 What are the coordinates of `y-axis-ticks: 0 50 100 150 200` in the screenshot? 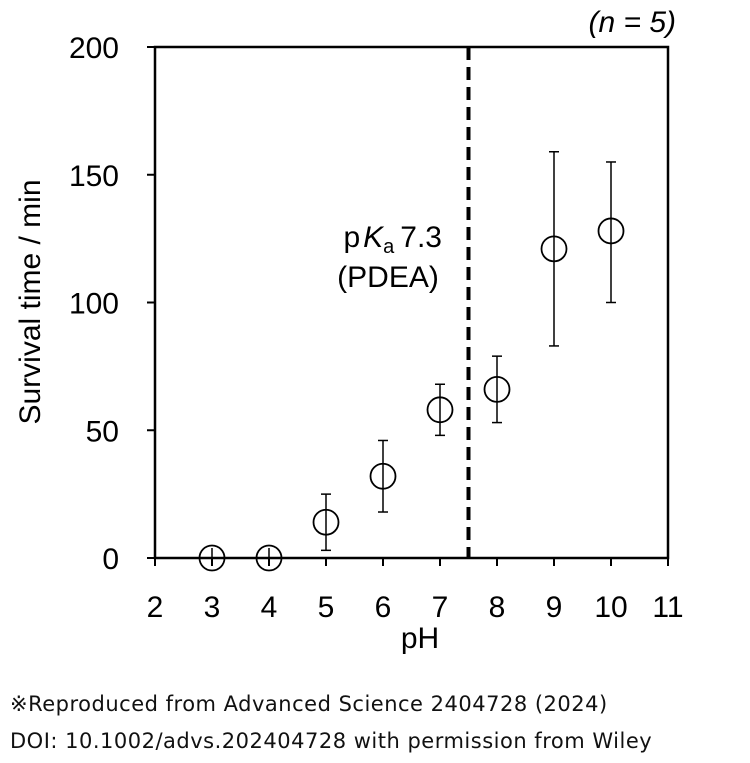 It's located at (112, 304).